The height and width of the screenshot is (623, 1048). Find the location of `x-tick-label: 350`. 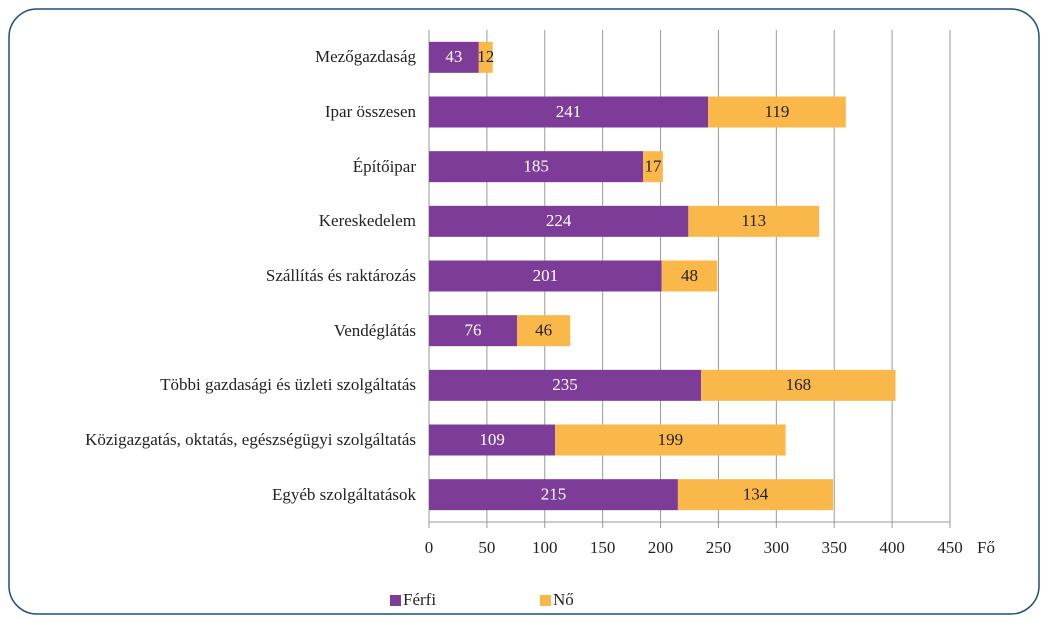

x-tick-label: 350 is located at coordinates (834, 547).